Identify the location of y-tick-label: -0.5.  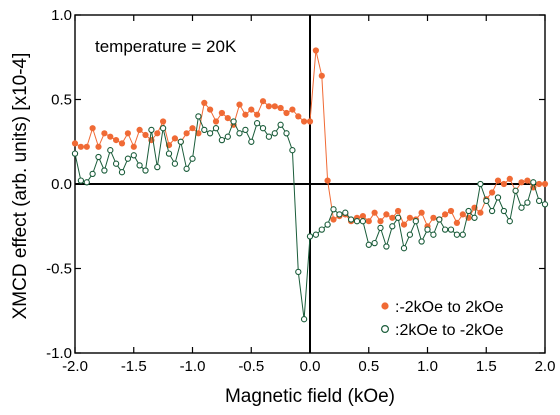
(59, 269).